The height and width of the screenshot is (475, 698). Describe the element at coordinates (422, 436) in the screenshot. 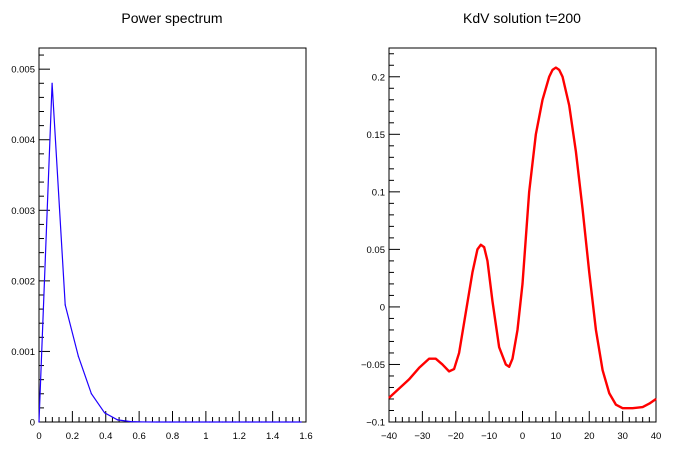

I see `x-tick-label: −30` at that location.